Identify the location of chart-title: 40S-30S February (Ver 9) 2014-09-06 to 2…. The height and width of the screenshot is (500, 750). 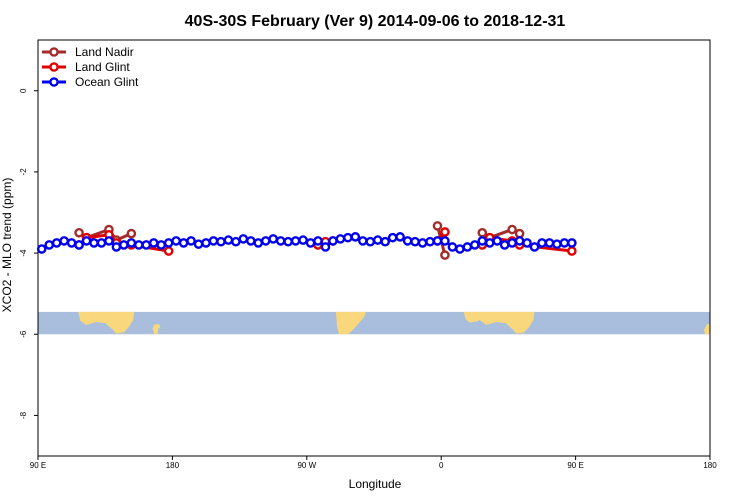
(375, 21).